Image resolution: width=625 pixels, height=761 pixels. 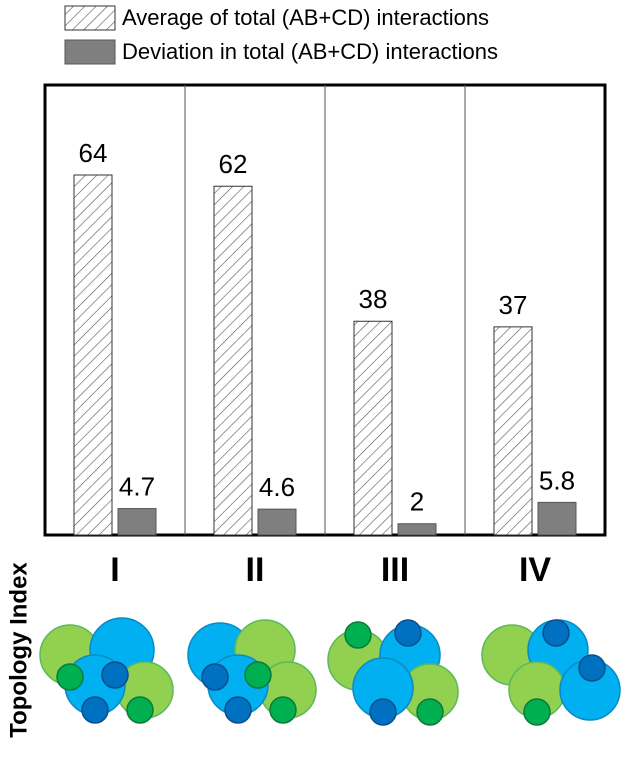 I want to click on data-label: 4.6, so click(x=277, y=487).